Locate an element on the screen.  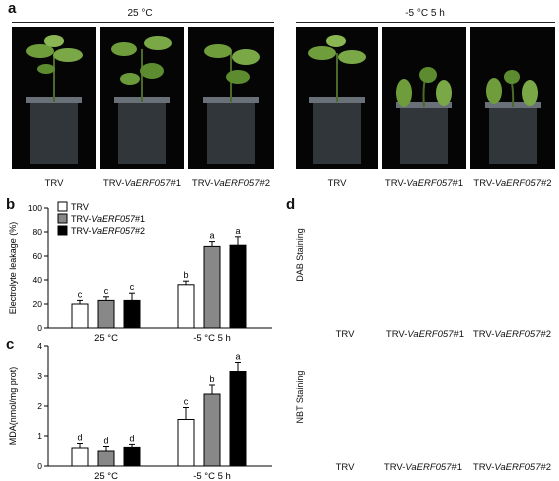
legend-label: TRV-VaERF057#2 is located at coordinates (108, 231).